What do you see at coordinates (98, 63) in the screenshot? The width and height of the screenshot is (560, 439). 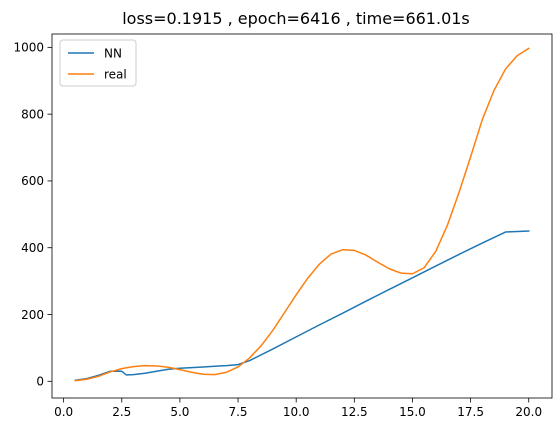 I see `legend: NN real` at bounding box center [98, 63].